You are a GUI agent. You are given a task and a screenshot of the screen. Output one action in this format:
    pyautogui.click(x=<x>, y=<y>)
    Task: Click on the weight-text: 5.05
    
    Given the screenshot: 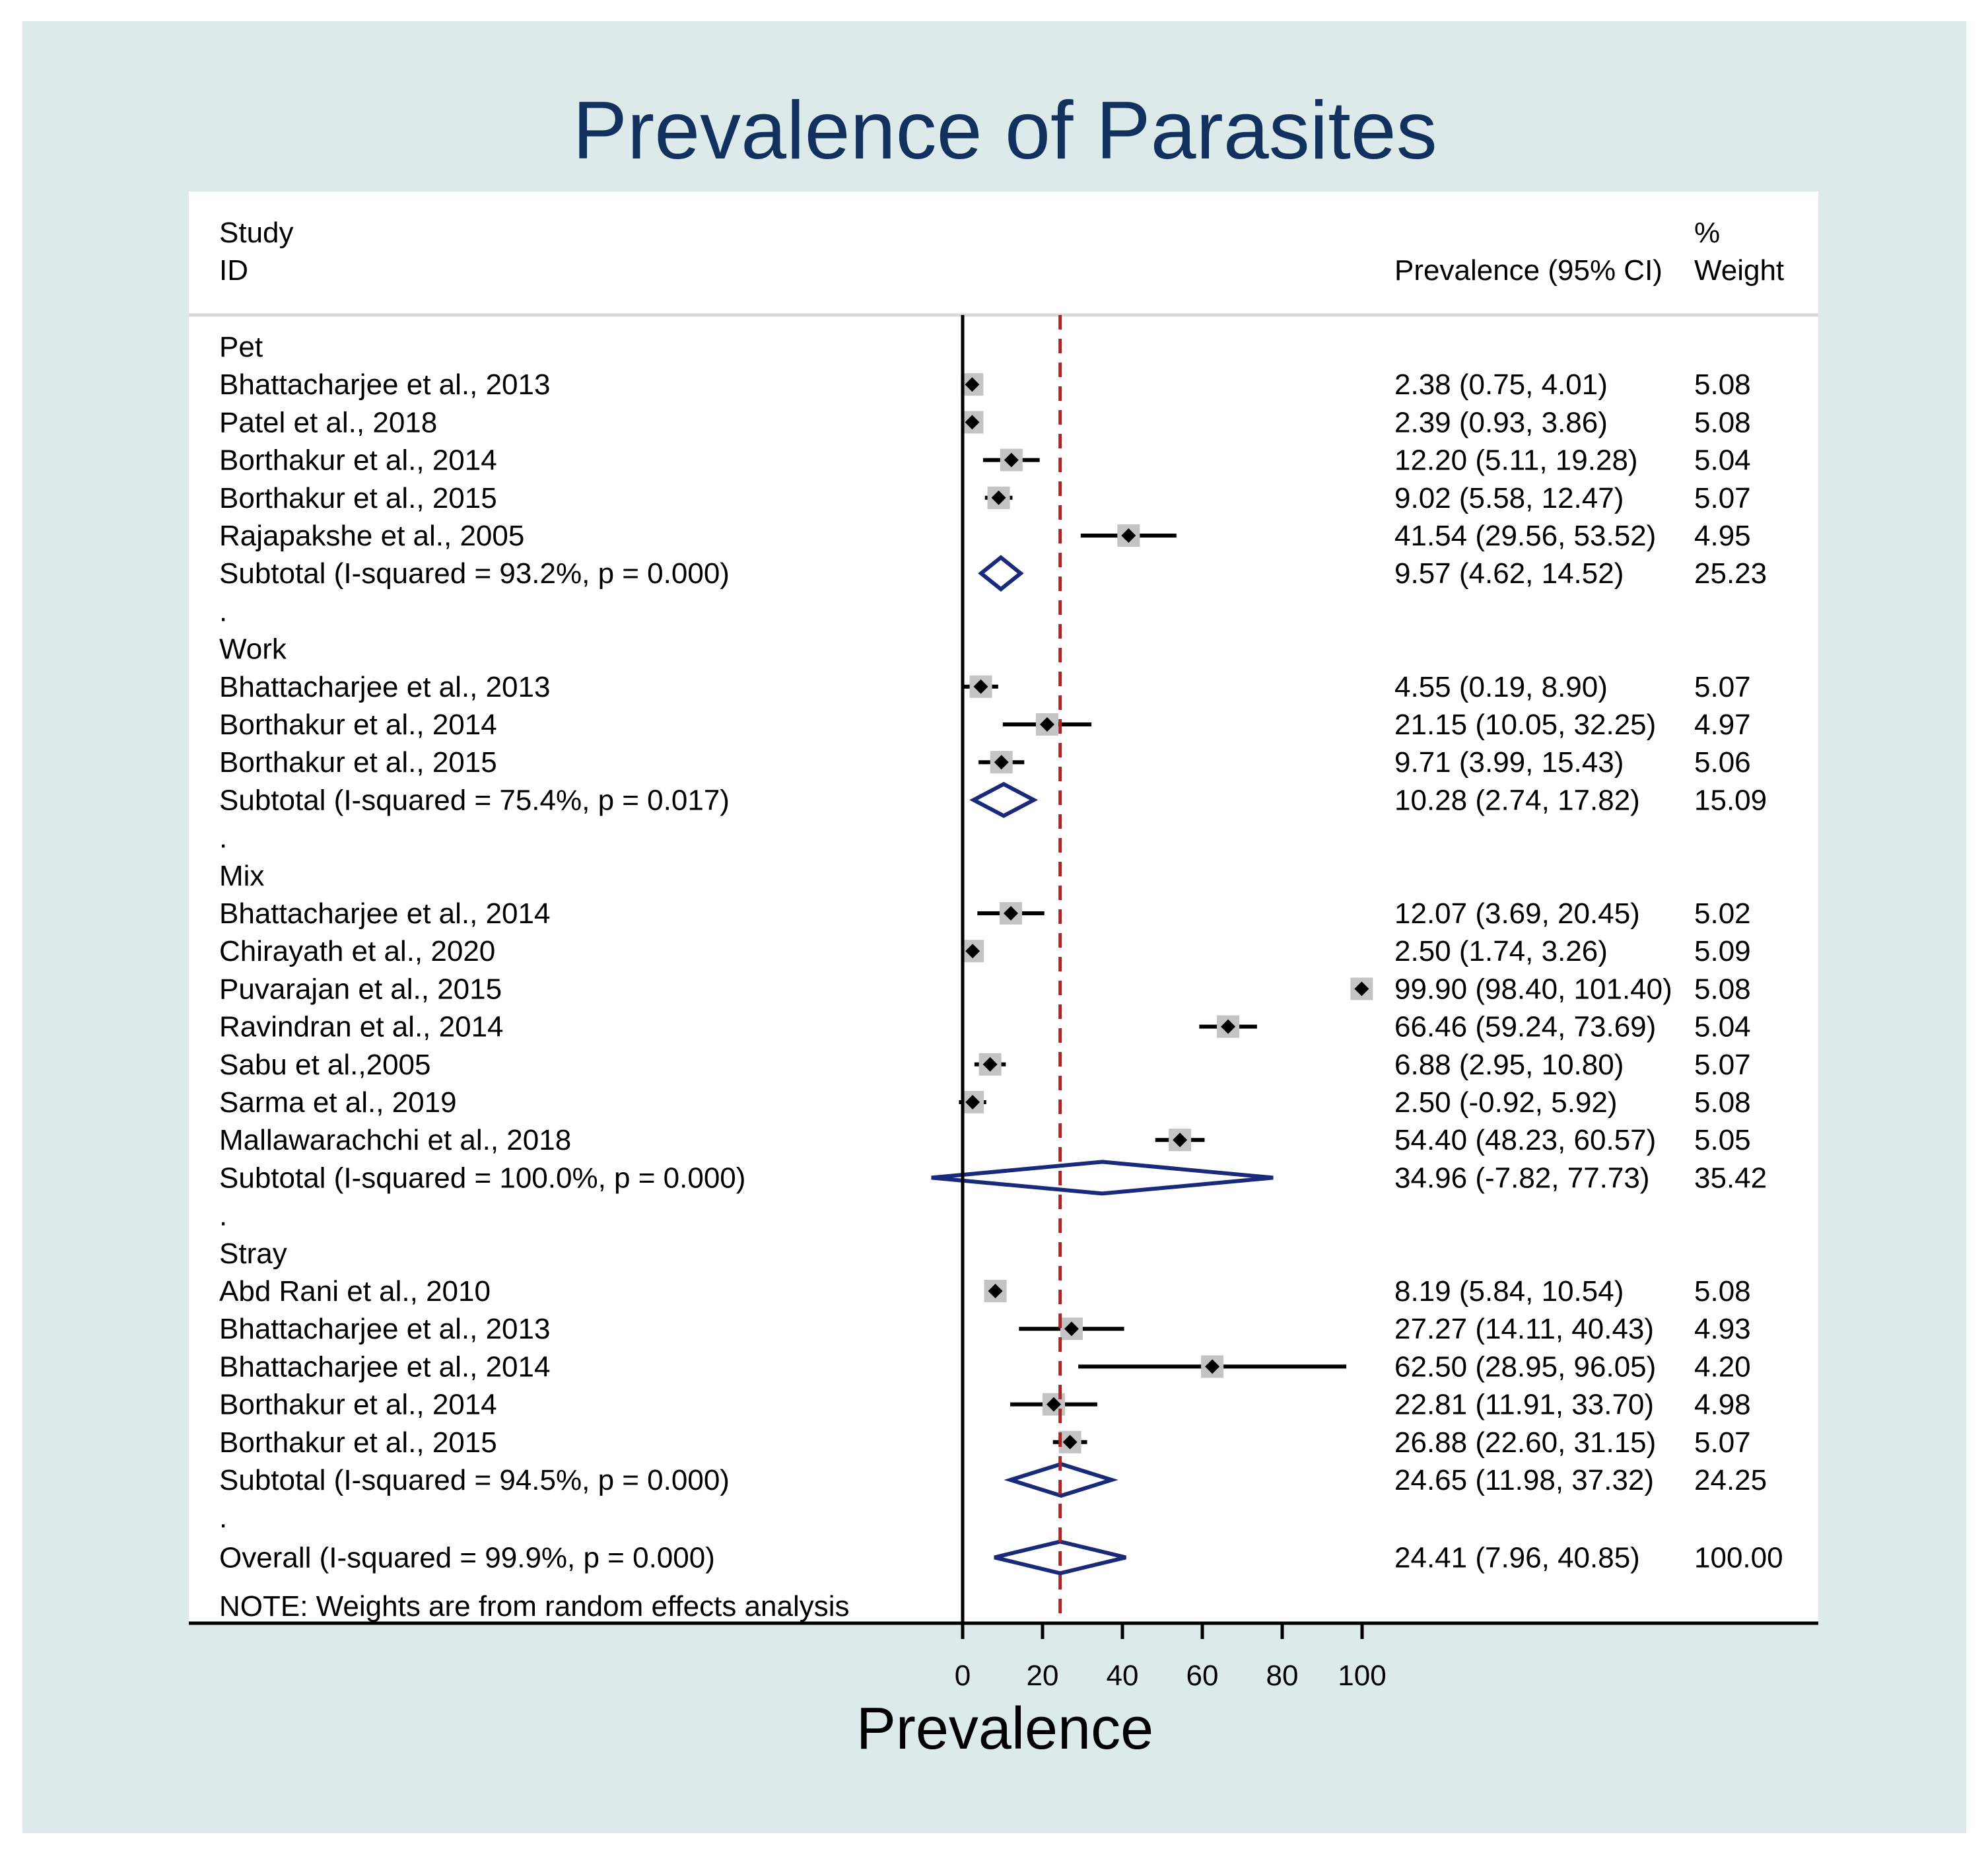 What is the action you would take?
    pyautogui.click(x=1722, y=1140)
    